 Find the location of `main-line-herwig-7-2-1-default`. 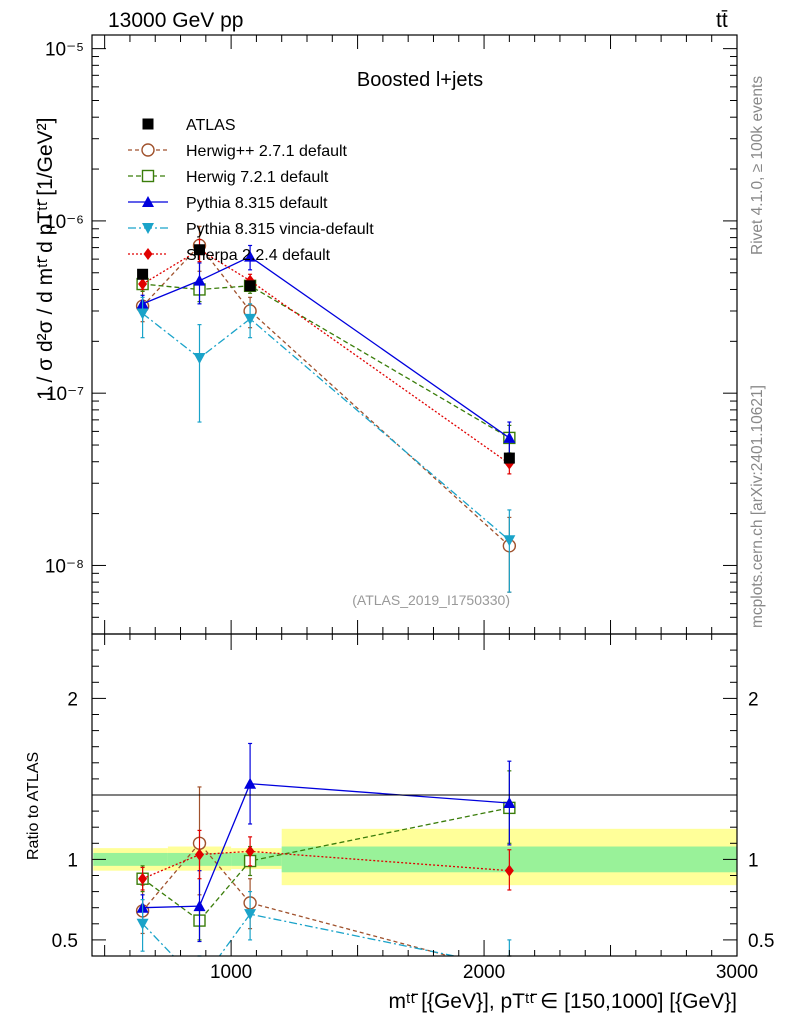

main-line-herwig-7-2-1-default is located at coordinates (326, 361).